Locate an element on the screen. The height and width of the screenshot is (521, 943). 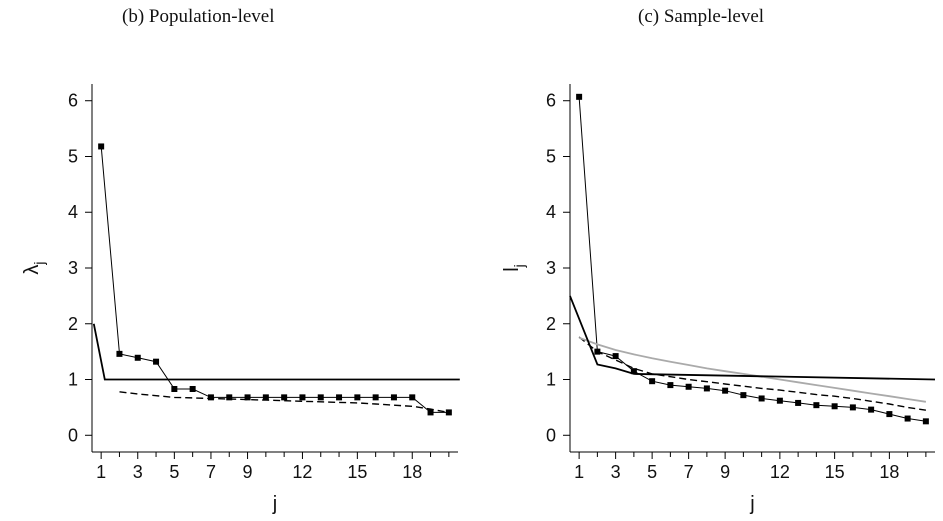
y-axis-title-main: λ is located at coordinates (32, 270).